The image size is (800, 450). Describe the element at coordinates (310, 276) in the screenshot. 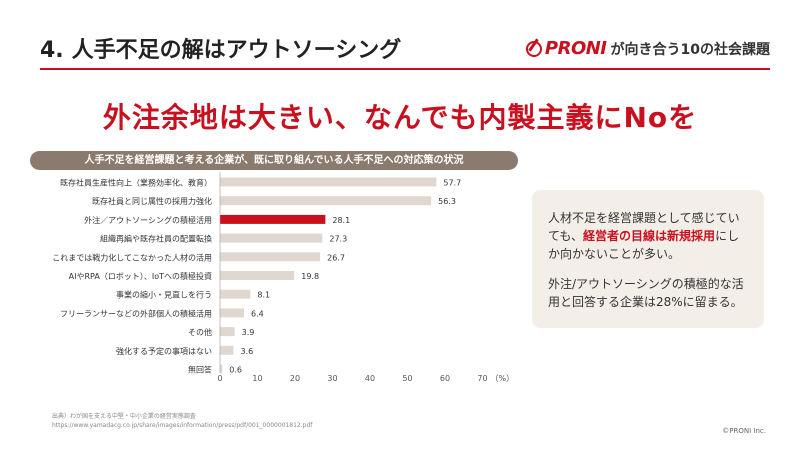

I see `value-label: 19.8` at that location.